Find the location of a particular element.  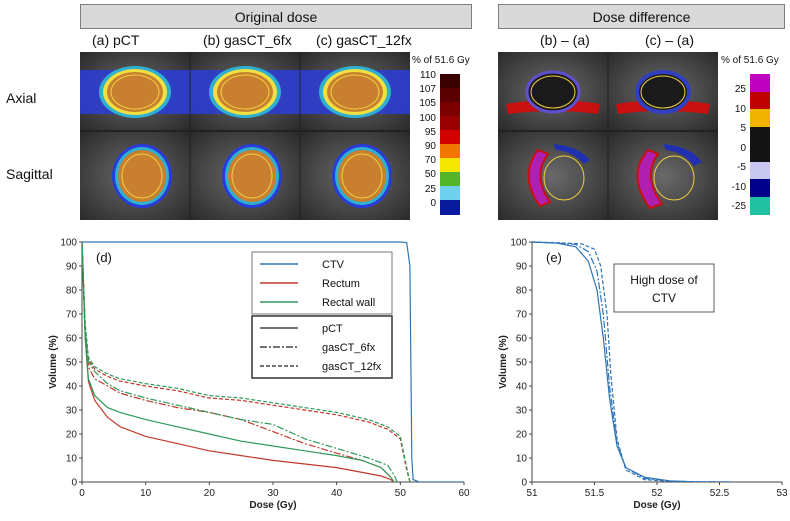

dose-scale-tick-label: 95 is located at coordinates (430, 132).